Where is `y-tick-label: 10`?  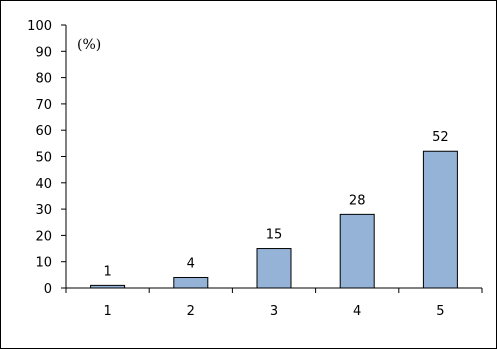 y-tick-label: 10 is located at coordinates (43, 263).